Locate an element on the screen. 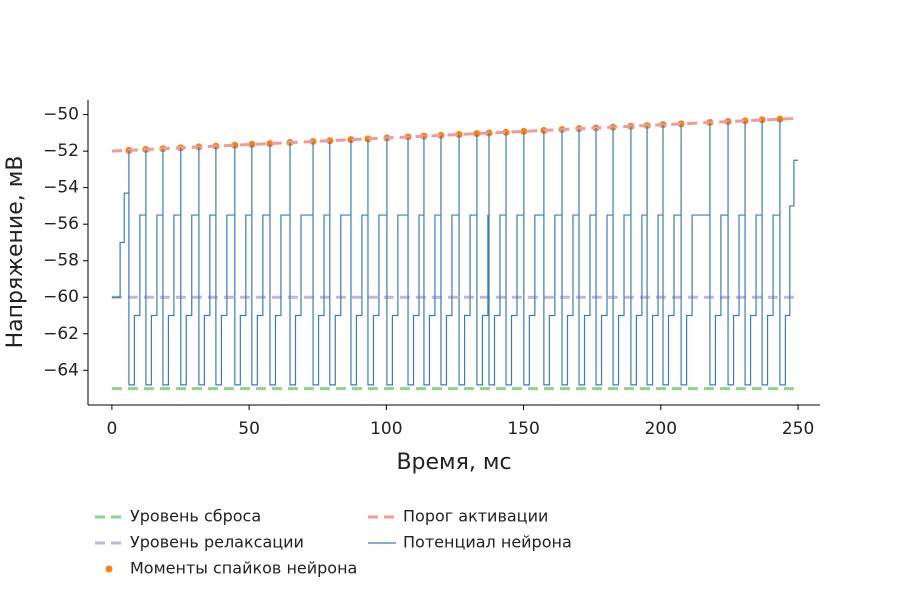  y-axis-label: Напряжение, мВ is located at coordinates (15, 252).